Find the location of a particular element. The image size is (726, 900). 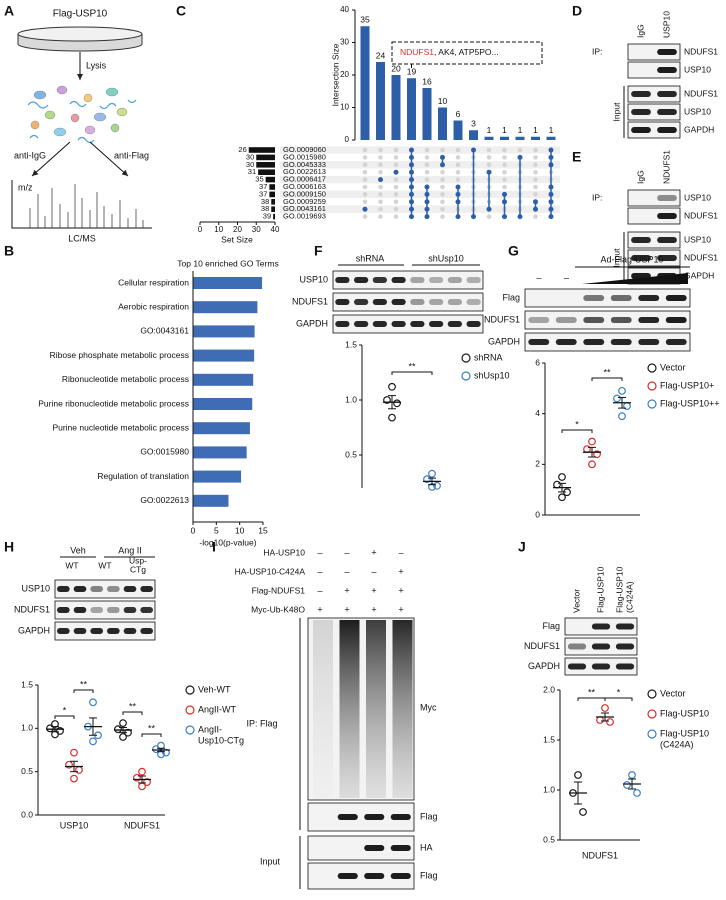

y-tick-label: 1.0 is located at coordinates (549, 789).